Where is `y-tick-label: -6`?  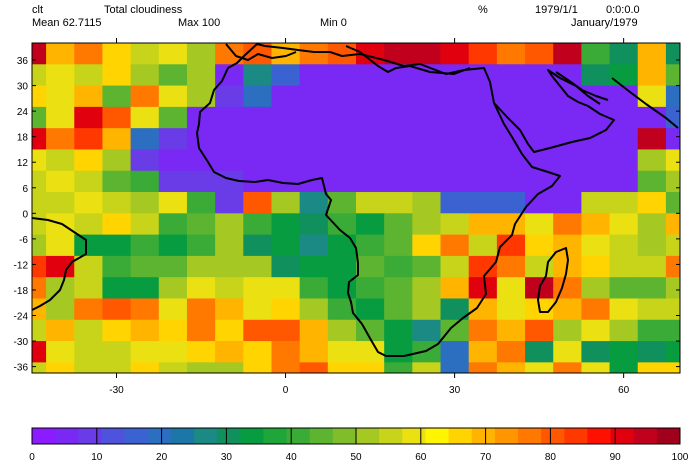
y-tick-label: -6 is located at coordinates (23, 240).